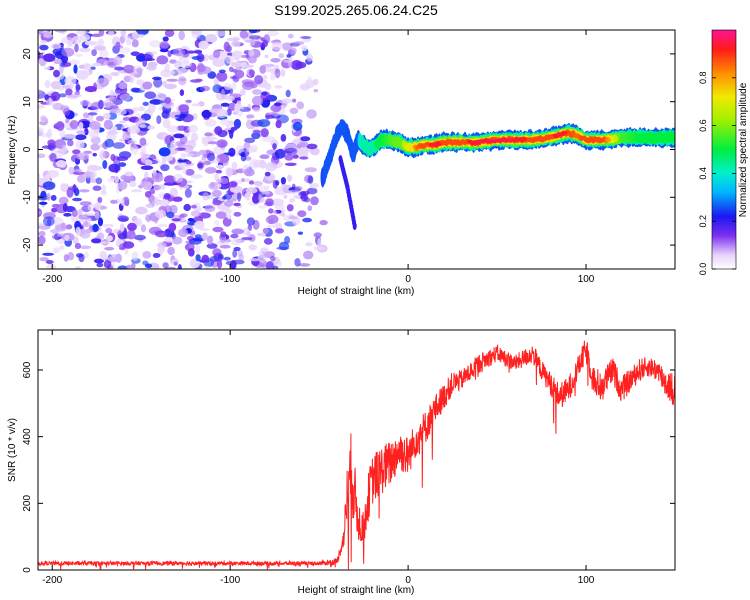 The height and width of the screenshot is (600, 750). I want to click on x-tick-label: -100, so click(230, 279).